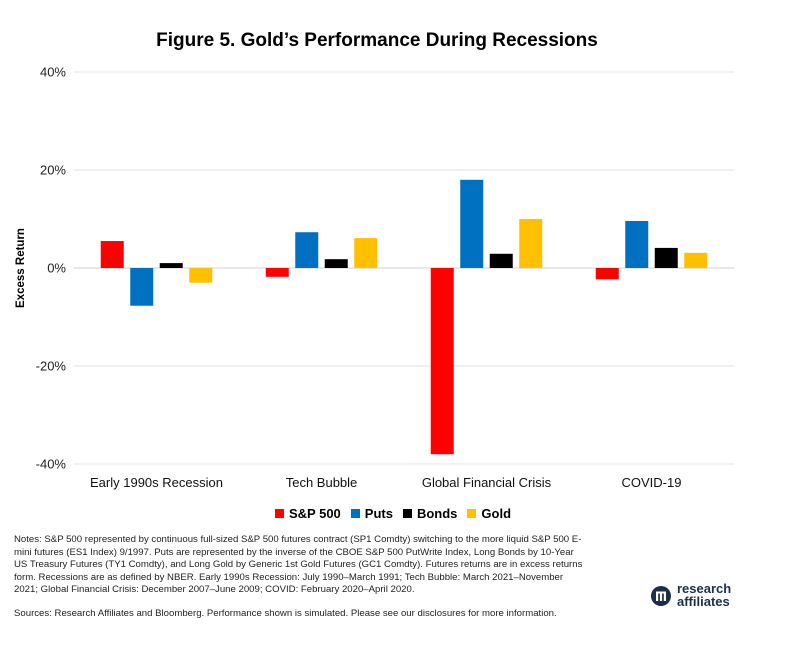  Describe the element at coordinates (51, 464) in the screenshot. I see `y-tick-label: -40%` at that location.